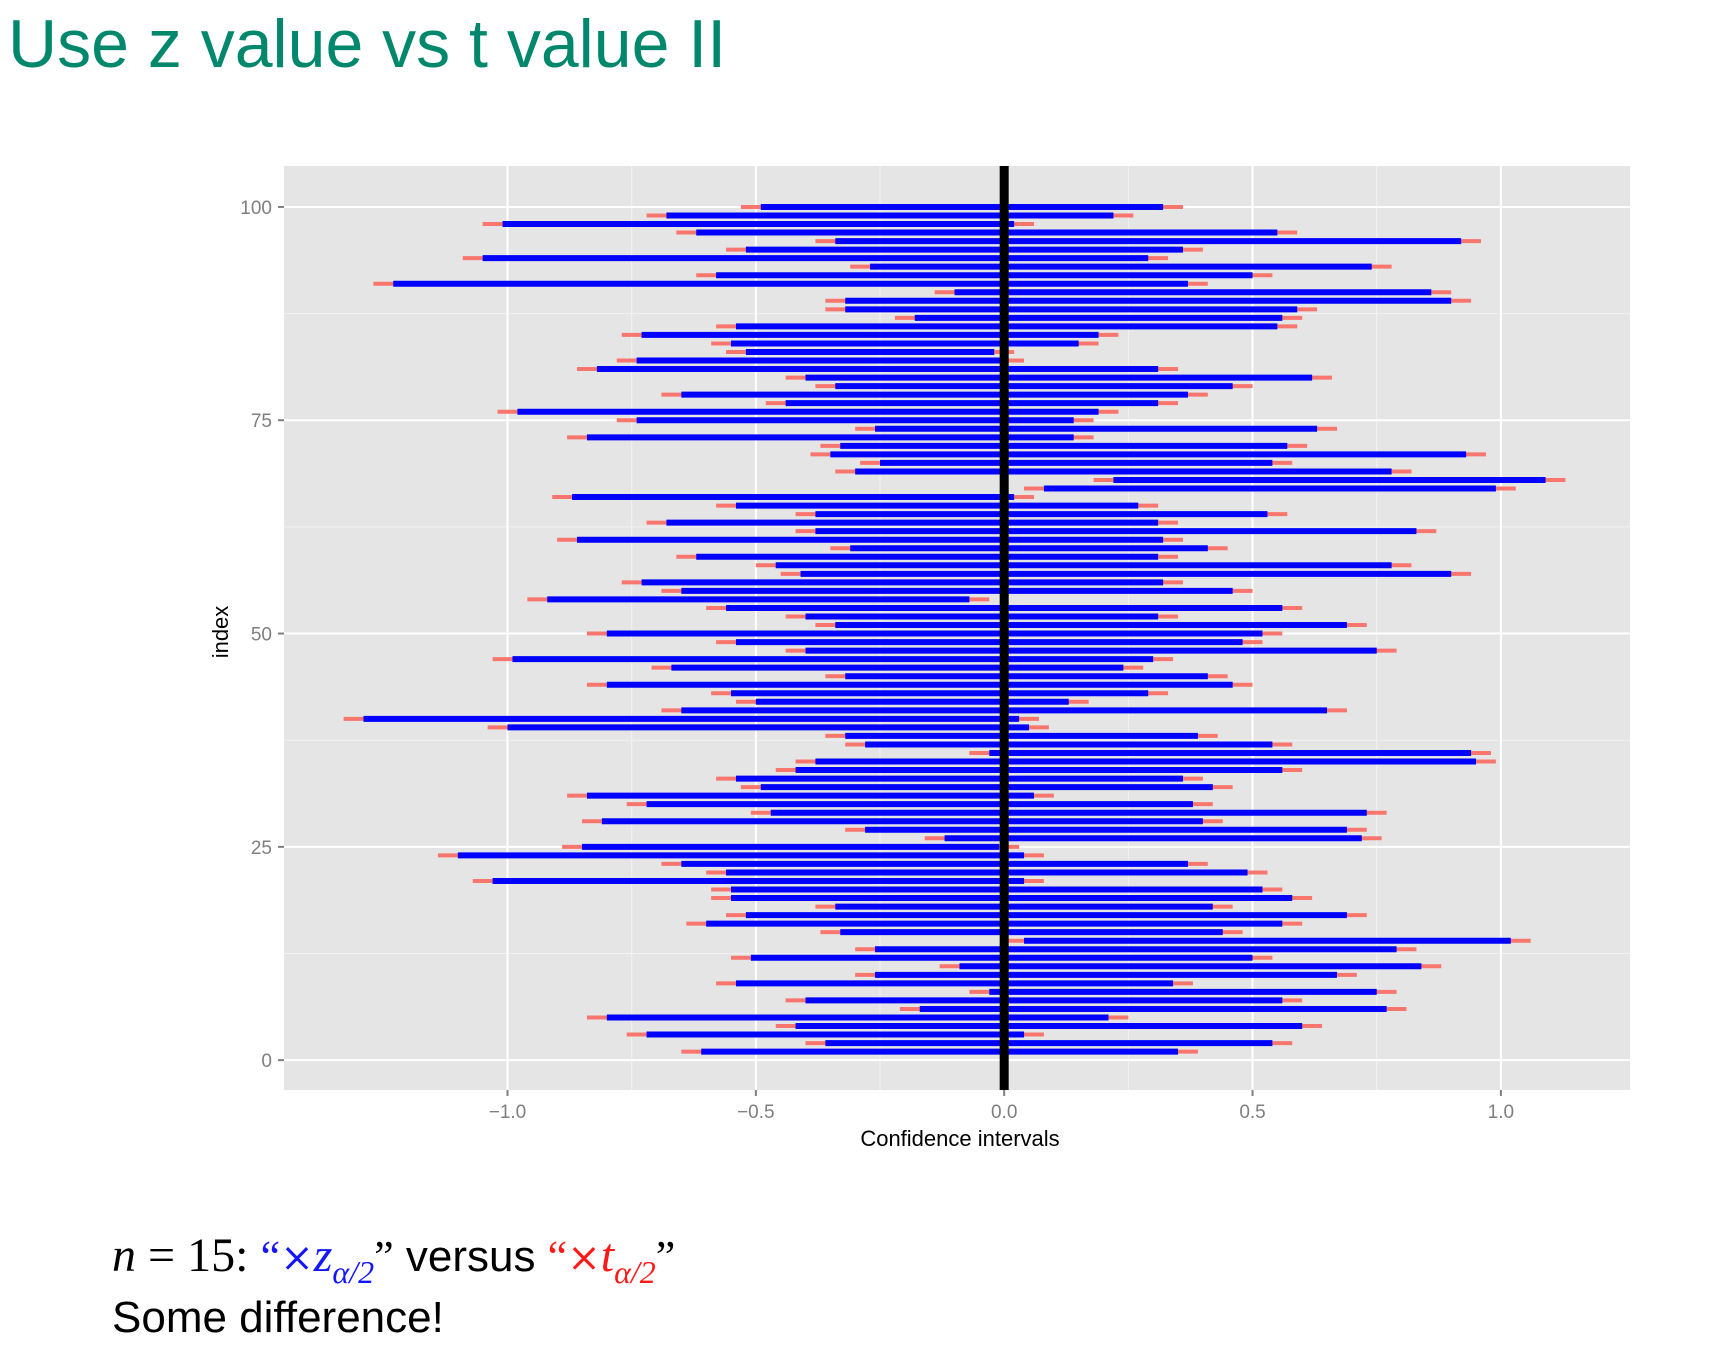 The width and height of the screenshot is (1722, 1364). Describe the element at coordinates (297, 1258) in the screenshot. I see `z-times-symbol: ×` at that location.